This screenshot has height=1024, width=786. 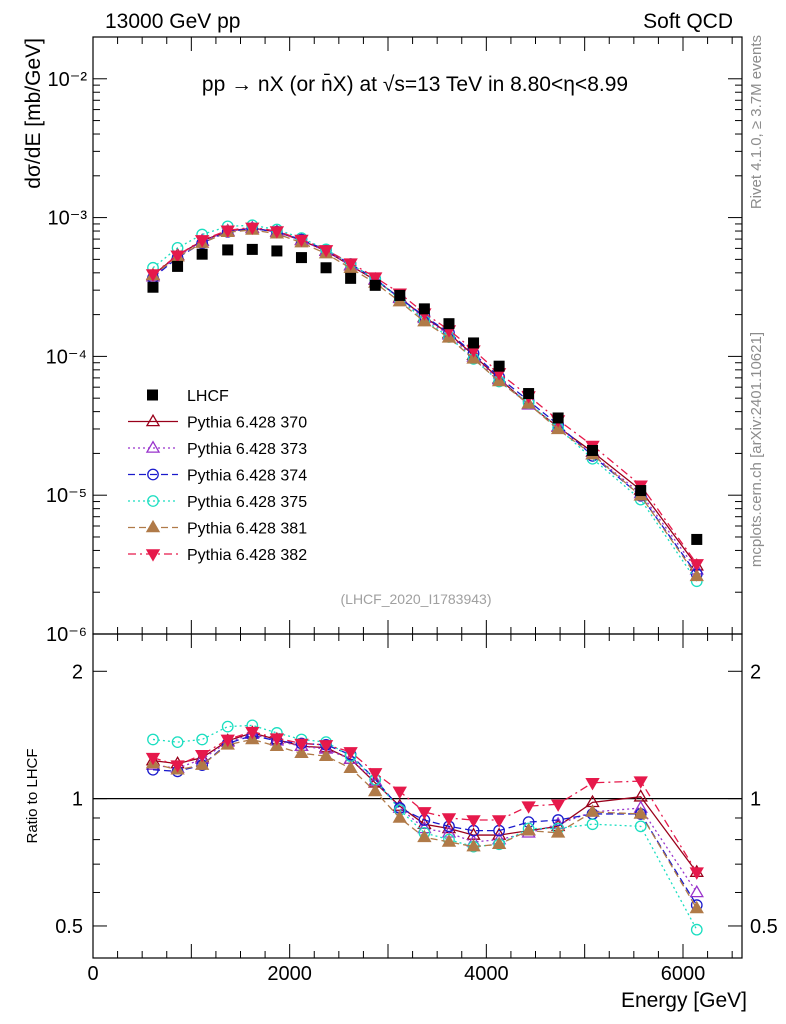 I want to click on ratio-xtick-label: 6000, so click(x=683, y=974).